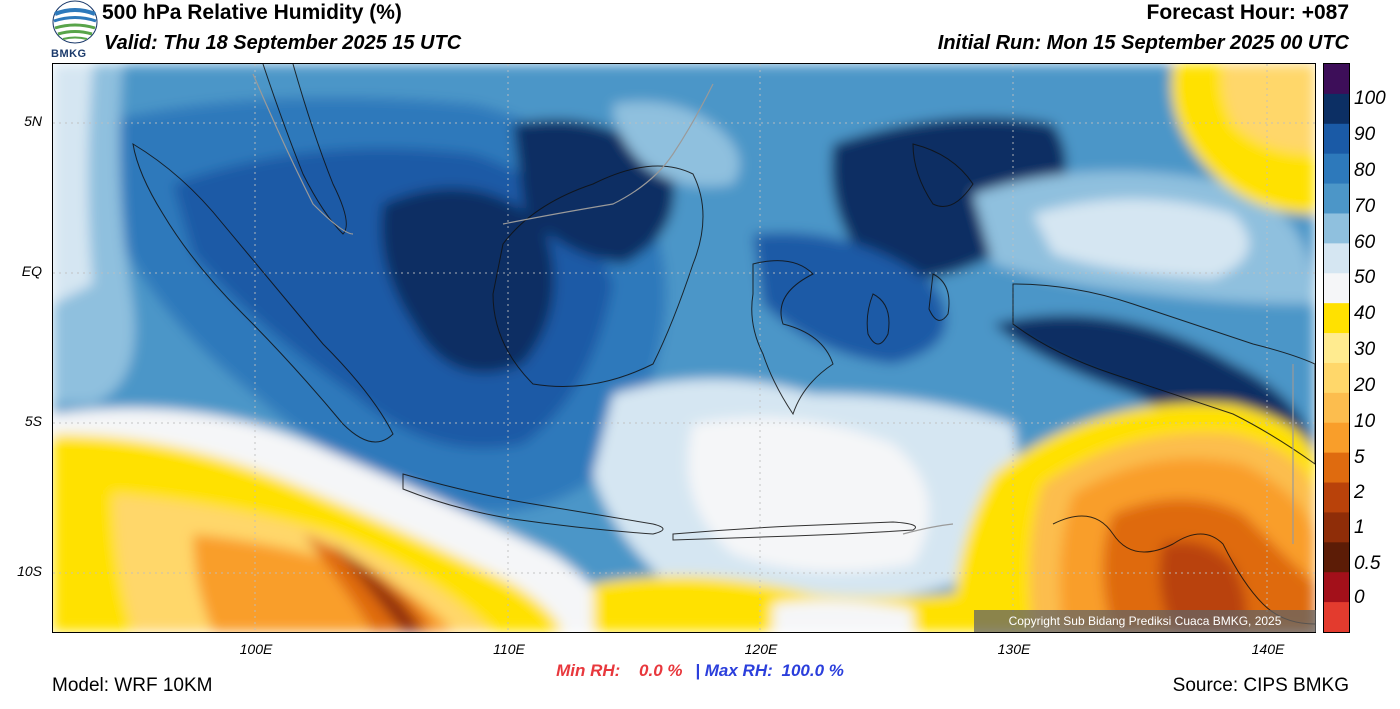 The image size is (1400, 709). I want to click on min-rh-label: Min RH:, so click(588, 670).